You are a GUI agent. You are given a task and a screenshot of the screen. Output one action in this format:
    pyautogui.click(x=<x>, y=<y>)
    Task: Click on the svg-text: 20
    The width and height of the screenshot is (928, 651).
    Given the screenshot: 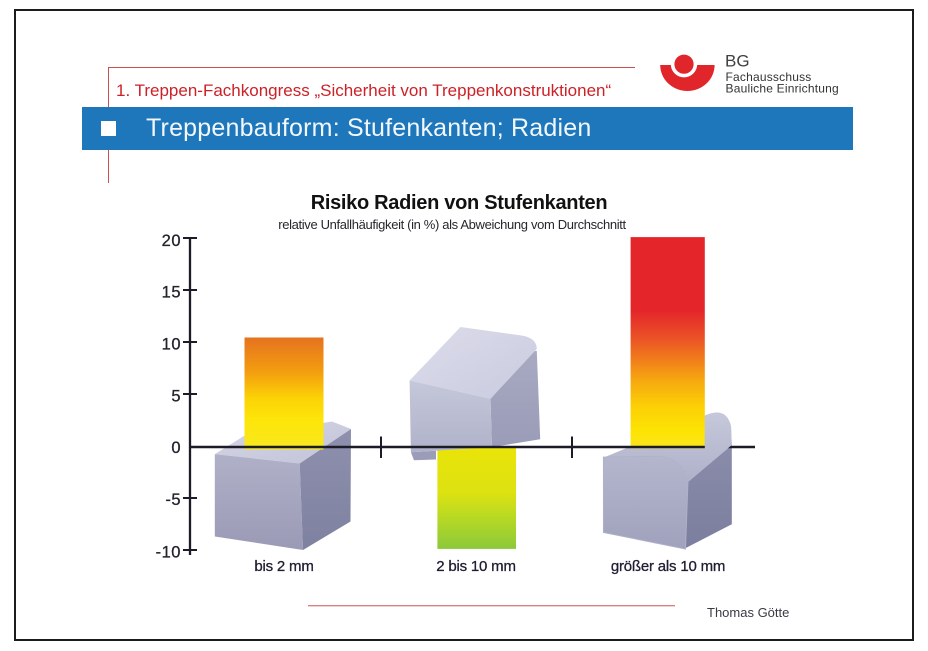 What is the action you would take?
    pyautogui.click(x=171, y=241)
    